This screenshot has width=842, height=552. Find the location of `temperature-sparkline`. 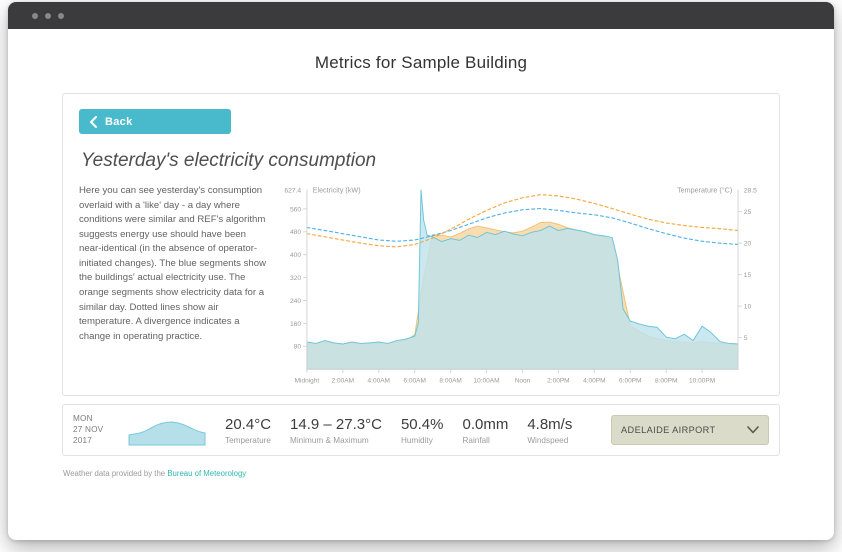

temperature-sparkline is located at coordinates (167, 433).